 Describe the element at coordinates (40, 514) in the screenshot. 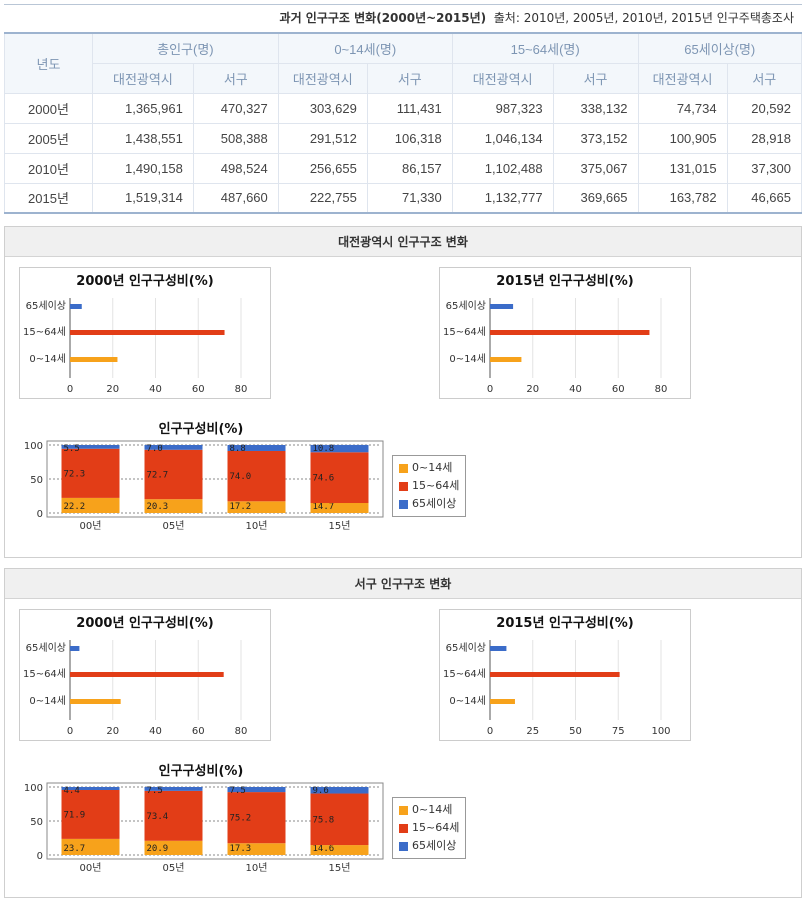

I see `y-tick-label: 0` at that location.